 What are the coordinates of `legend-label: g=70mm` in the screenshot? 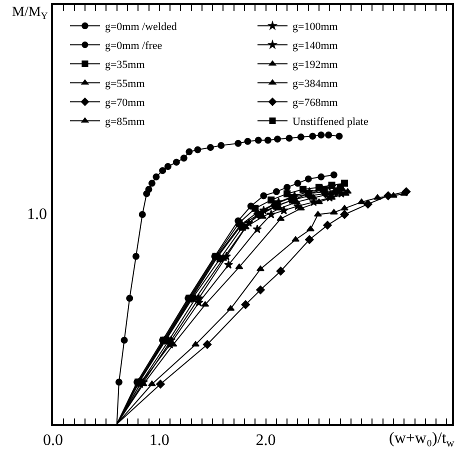 It's located at (125, 103).